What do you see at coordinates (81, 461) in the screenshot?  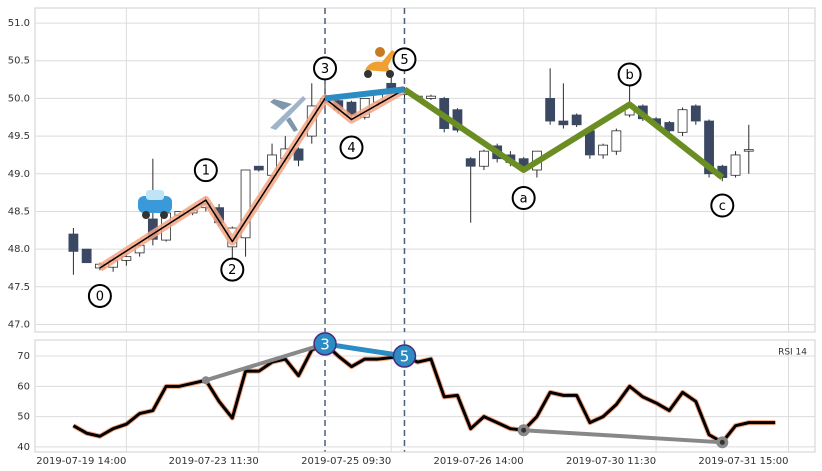 I see `x-tick-label: 2019-07-19 14:00` at bounding box center [81, 461].